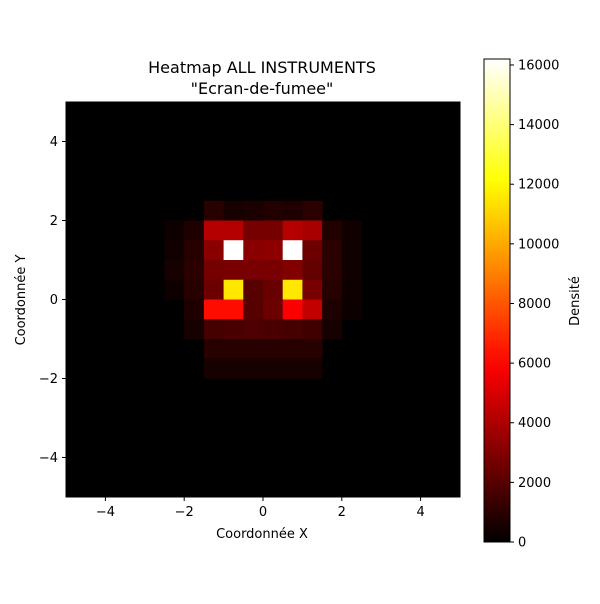 The height and width of the screenshot is (604, 600). Describe the element at coordinates (262, 534) in the screenshot. I see `x-axis-label: Coordonnée X` at that location.